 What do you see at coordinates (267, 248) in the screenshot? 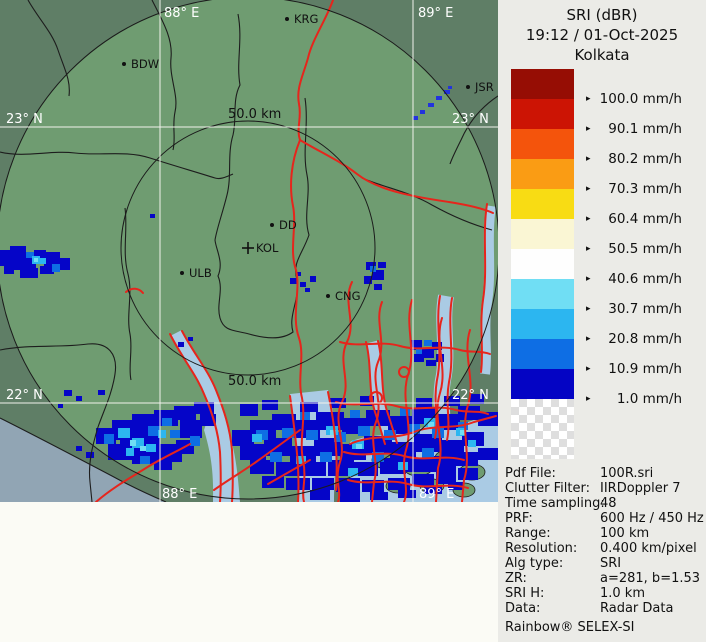
I see `city-label-kol: KOL` at bounding box center [267, 248].